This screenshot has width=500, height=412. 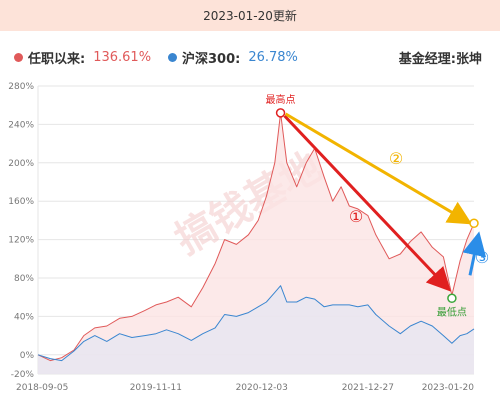 I want to click on peak-label: 最高点, so click(x=281, y=99).